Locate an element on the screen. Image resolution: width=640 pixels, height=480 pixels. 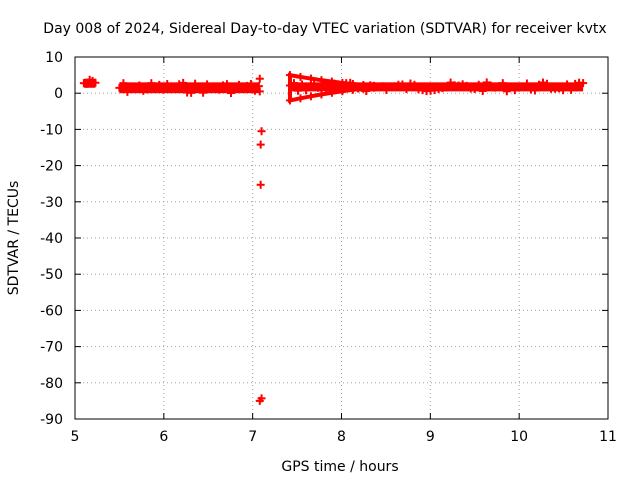
x-axis-label: GPS time / hours is located at coordinates (339, 467).